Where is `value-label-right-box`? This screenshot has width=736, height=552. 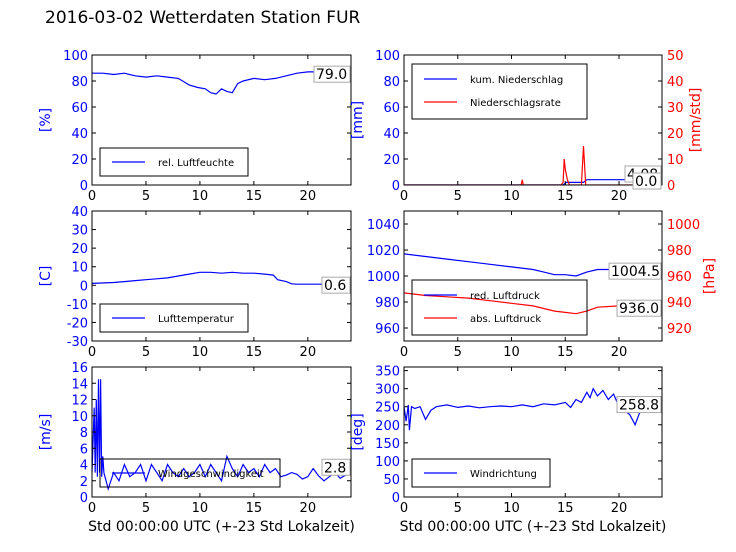
value-label-right-box is located at coordinates (647, 181).